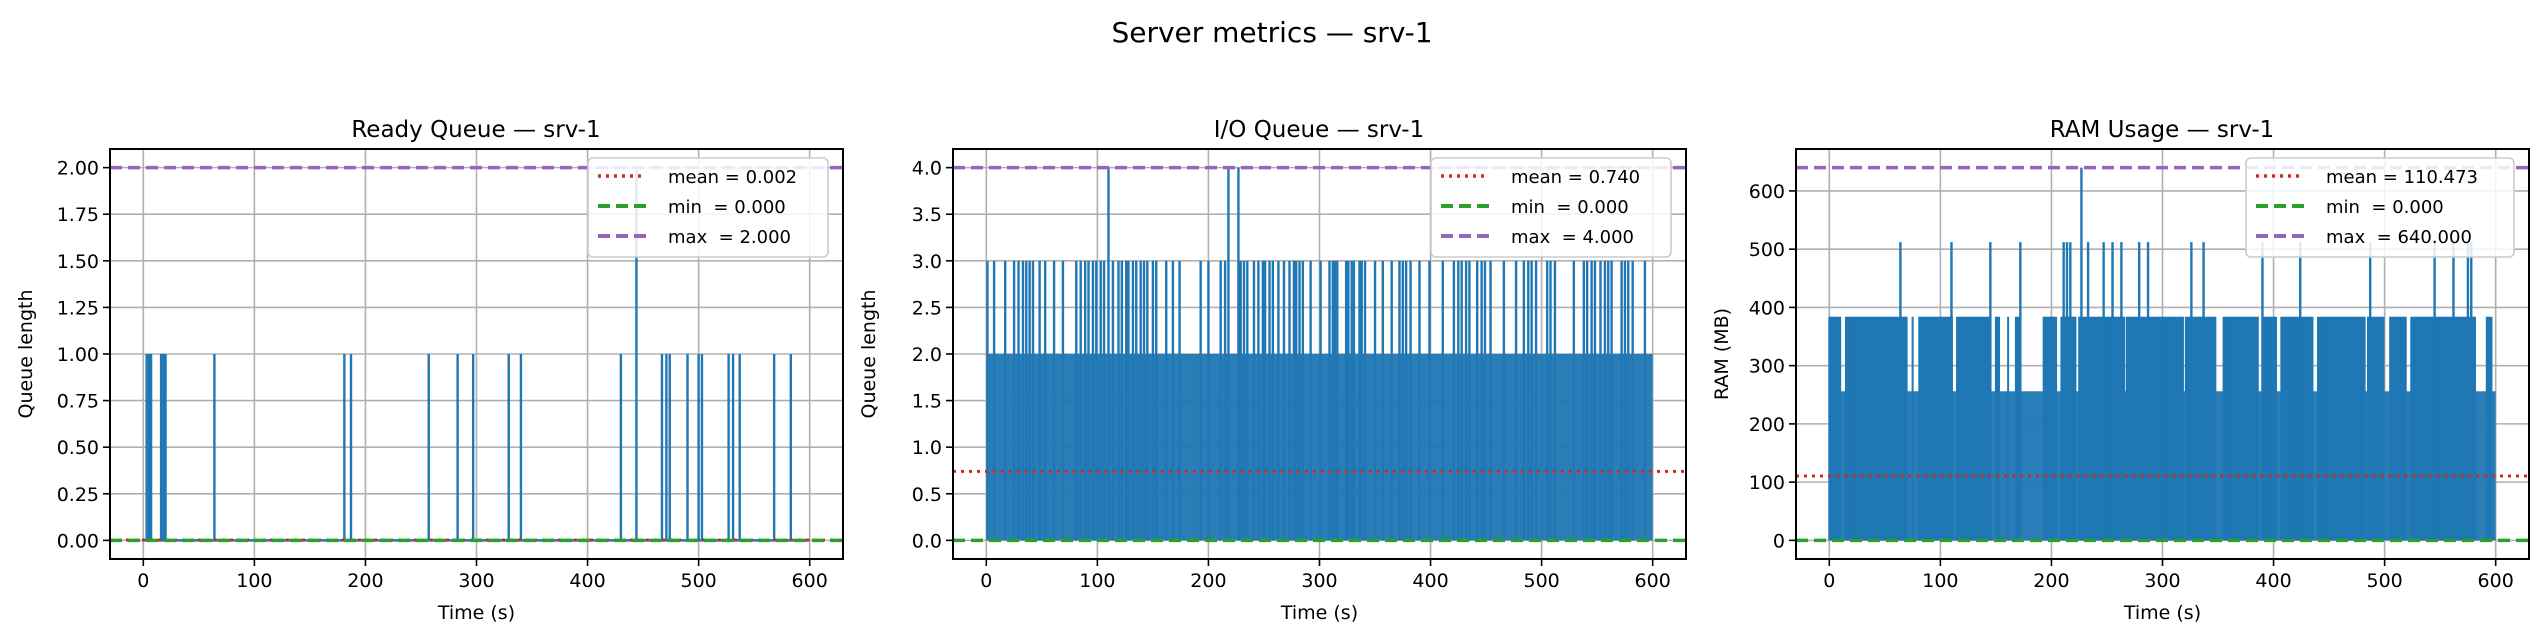 The image size is (2544, 640). I want to click on figure-title: Server metrics — srv-1, so click(1271, 32).